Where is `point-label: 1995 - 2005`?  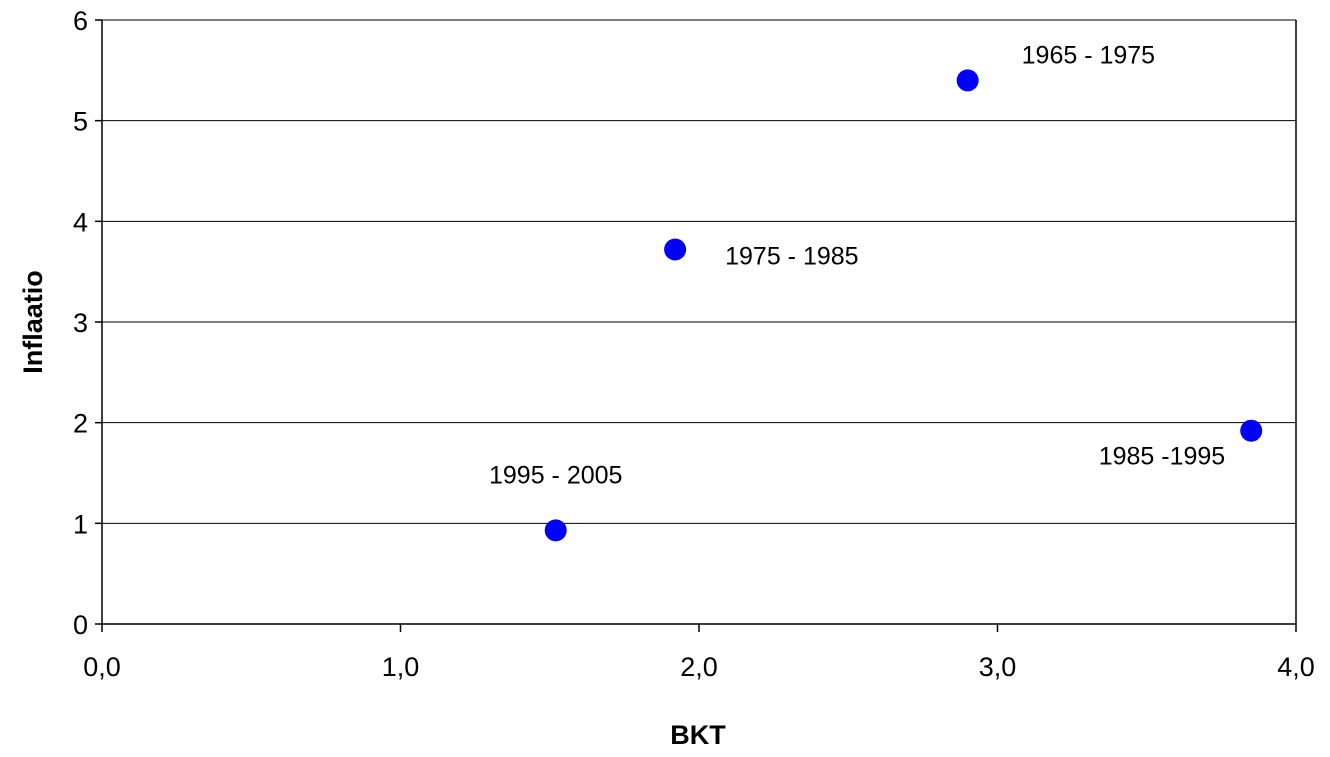 point-label: 1995 - 2005 is located at coordinates (555, 475).